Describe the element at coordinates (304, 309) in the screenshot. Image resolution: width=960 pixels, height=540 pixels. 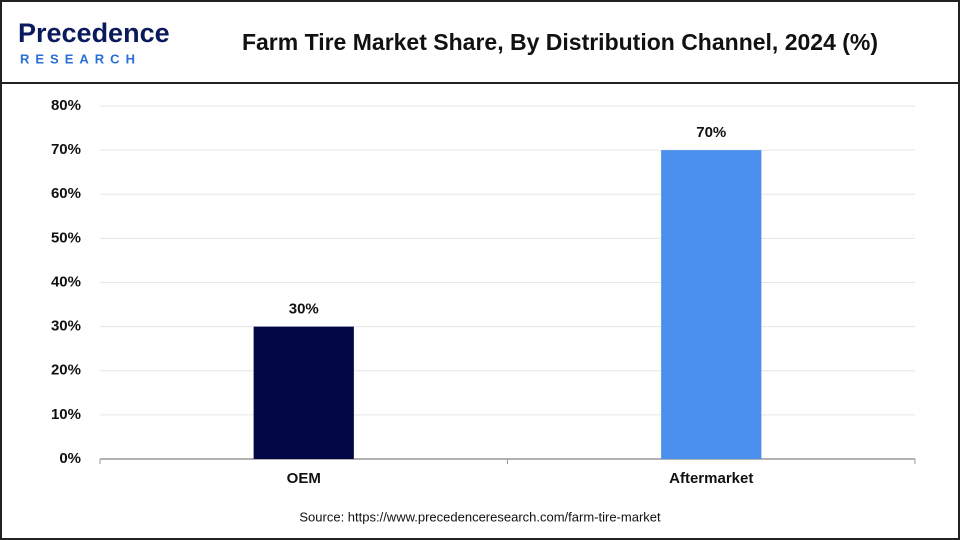
I see `value-label: 30%` at that location.